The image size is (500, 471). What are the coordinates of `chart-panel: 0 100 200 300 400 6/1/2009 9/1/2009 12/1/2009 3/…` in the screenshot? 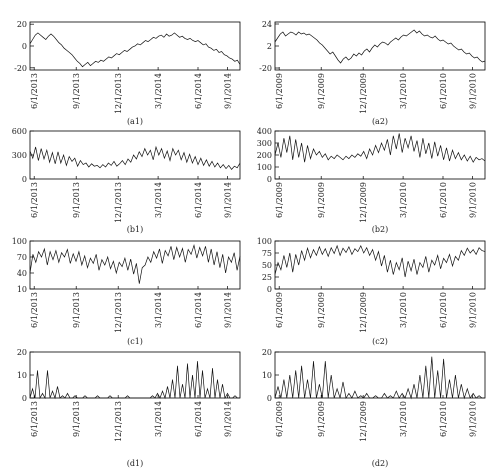 It's located at (371, 180).